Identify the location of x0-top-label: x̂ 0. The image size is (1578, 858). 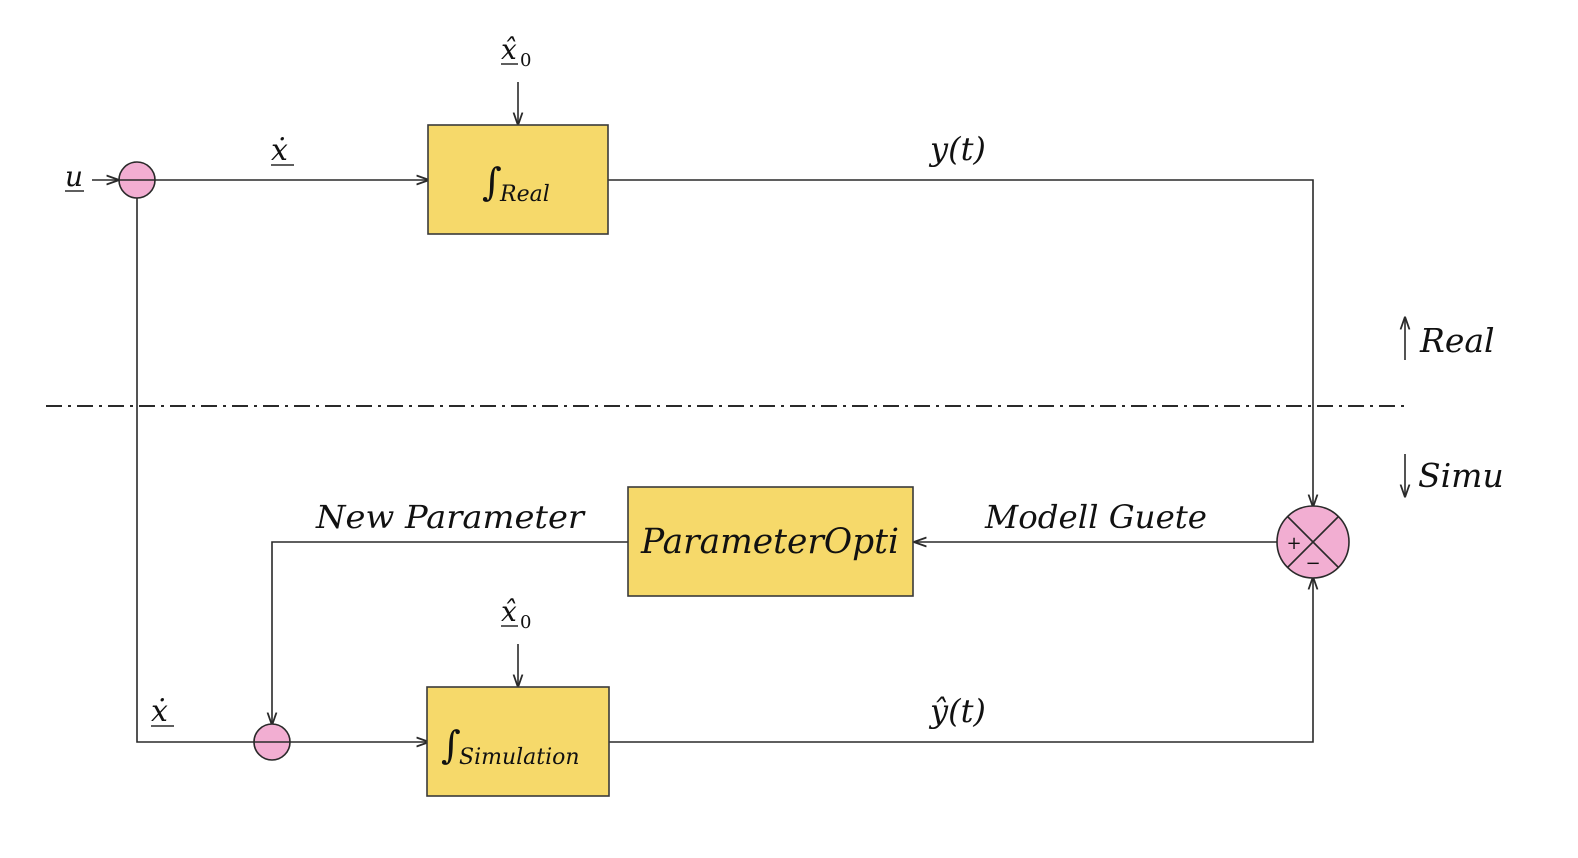
(516, 52).